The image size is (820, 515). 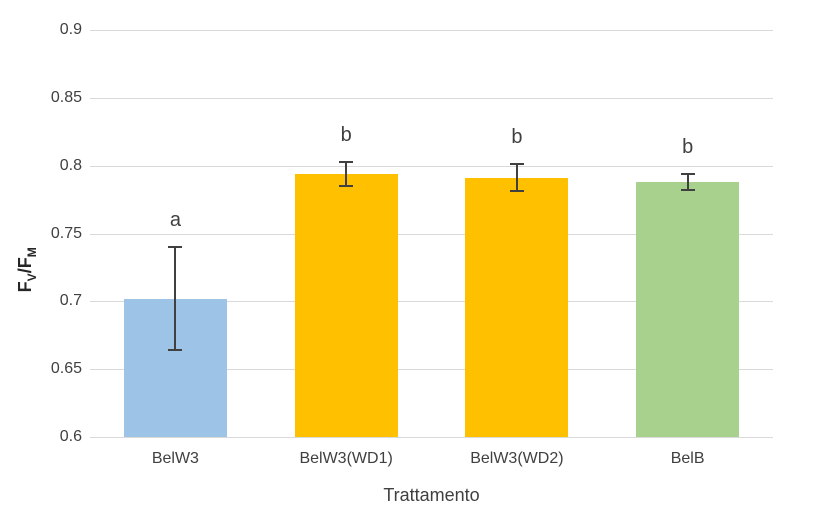 What do you see at coordinates (431, 495) in the screenshot?
I see `x-axis-title: Trattamento` at bounding box center [431, 495].